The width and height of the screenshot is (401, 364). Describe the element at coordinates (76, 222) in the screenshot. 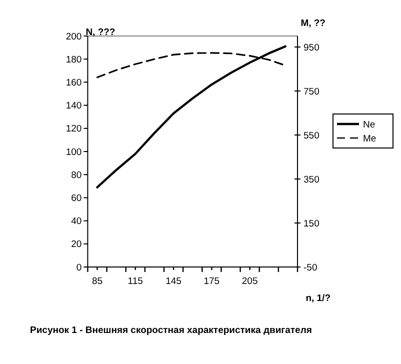

I see `y-tick-label: 40` at that location.